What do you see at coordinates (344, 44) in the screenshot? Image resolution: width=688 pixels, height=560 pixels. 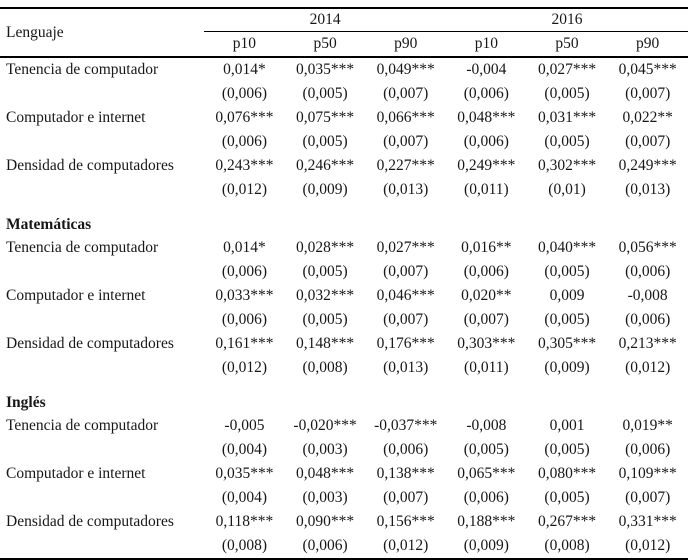 I see `quantile-header-row: p10 p50 p90 p10 p50 p90` at bounding box center [344, 44].